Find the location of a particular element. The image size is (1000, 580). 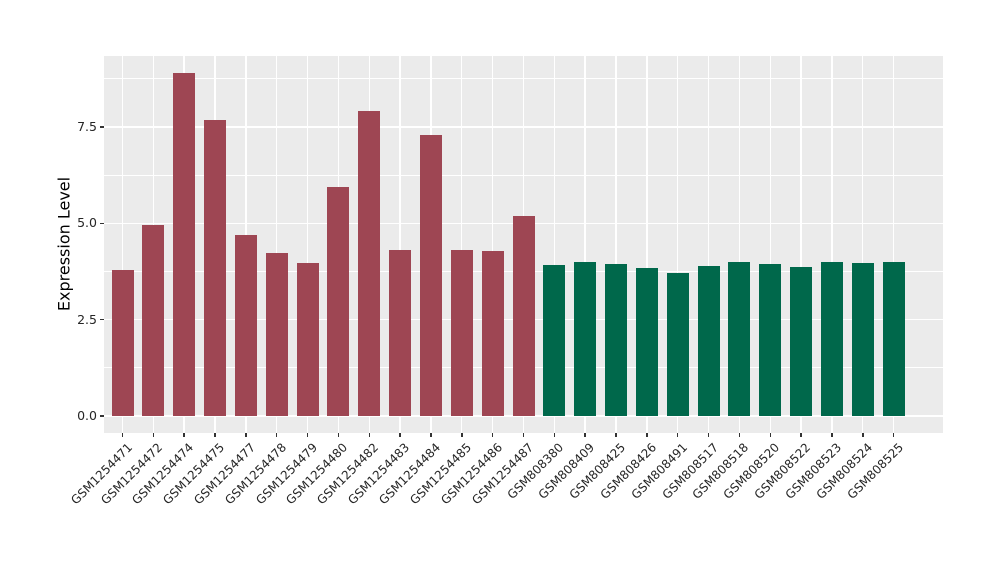

bar-GSM1254483 is located at coordinates (400, 333).